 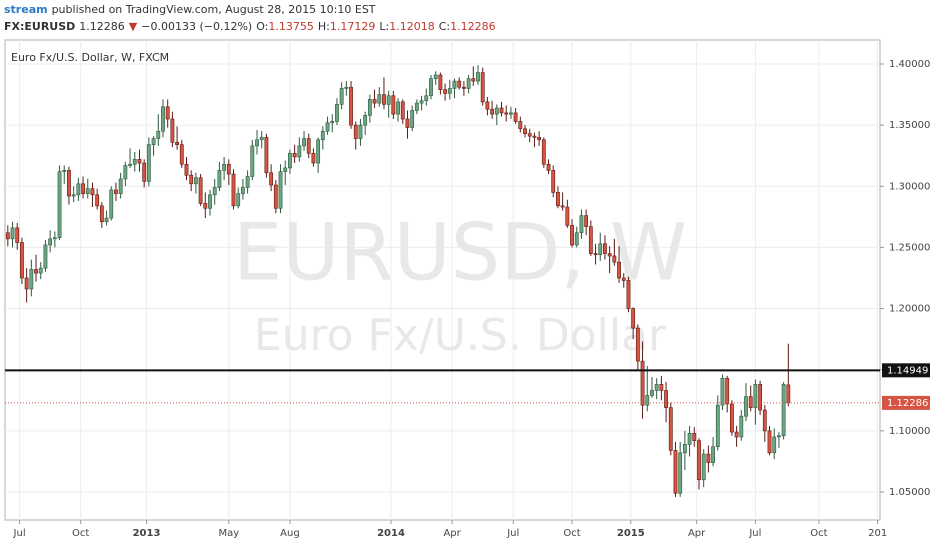 I want to click on x-tick-label: 2013, so click(x=147, y=533).